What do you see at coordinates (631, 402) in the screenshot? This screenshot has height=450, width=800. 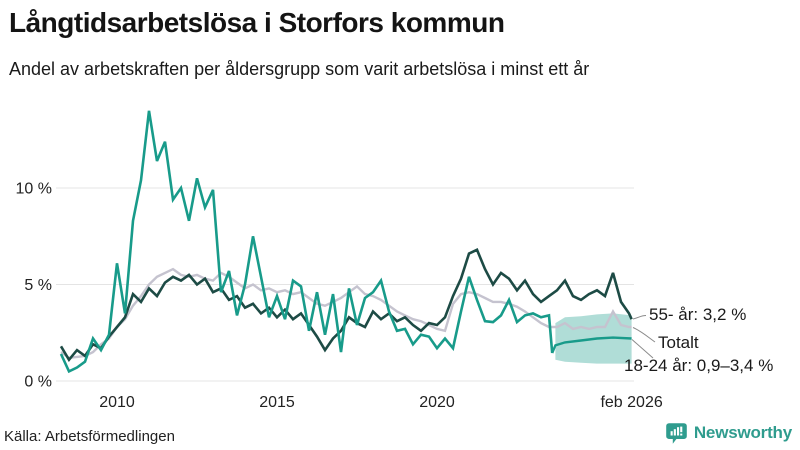 I see `x-axis-tick-label: feb 2026` at bounding box center [631, 402].